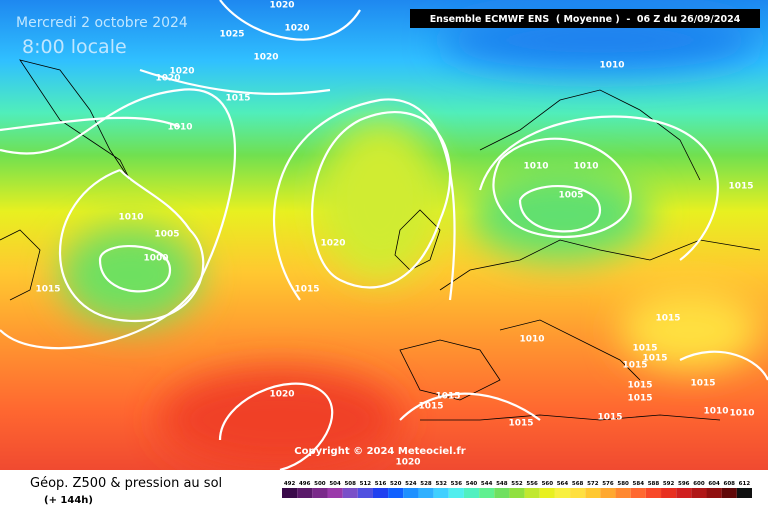 The image size is (768, 512). I want to click on scale-label: 568, so click(578, 484).